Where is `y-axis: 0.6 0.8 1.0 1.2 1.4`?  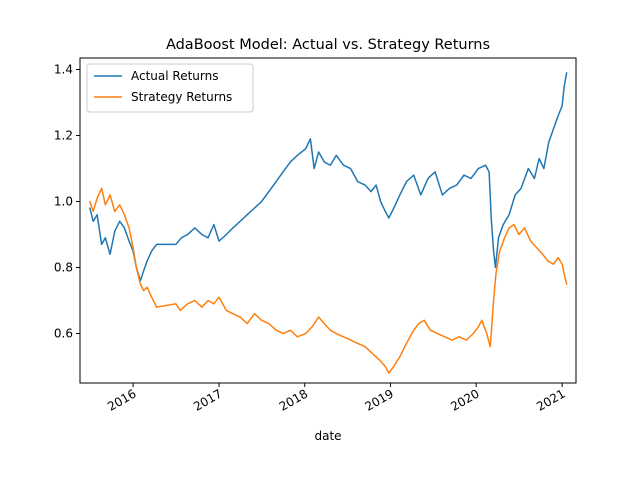 y-axis: 0.6 0.8 1.0 1.2 1.4 is located at coordinates (67, 202).